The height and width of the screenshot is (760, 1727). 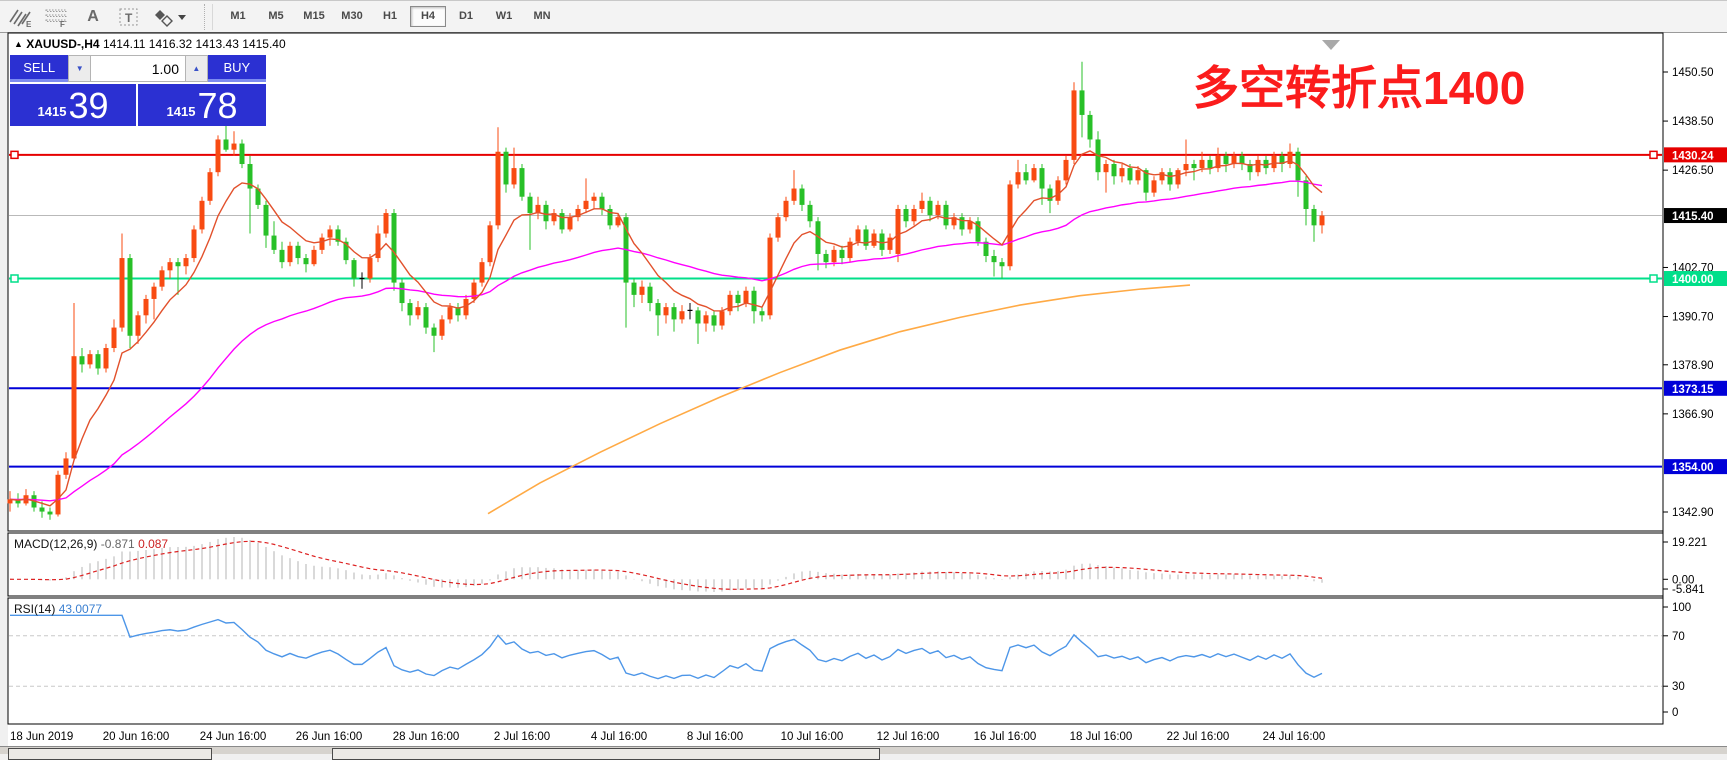 I want to click on svg-text: F, so click(x=62, y=24).